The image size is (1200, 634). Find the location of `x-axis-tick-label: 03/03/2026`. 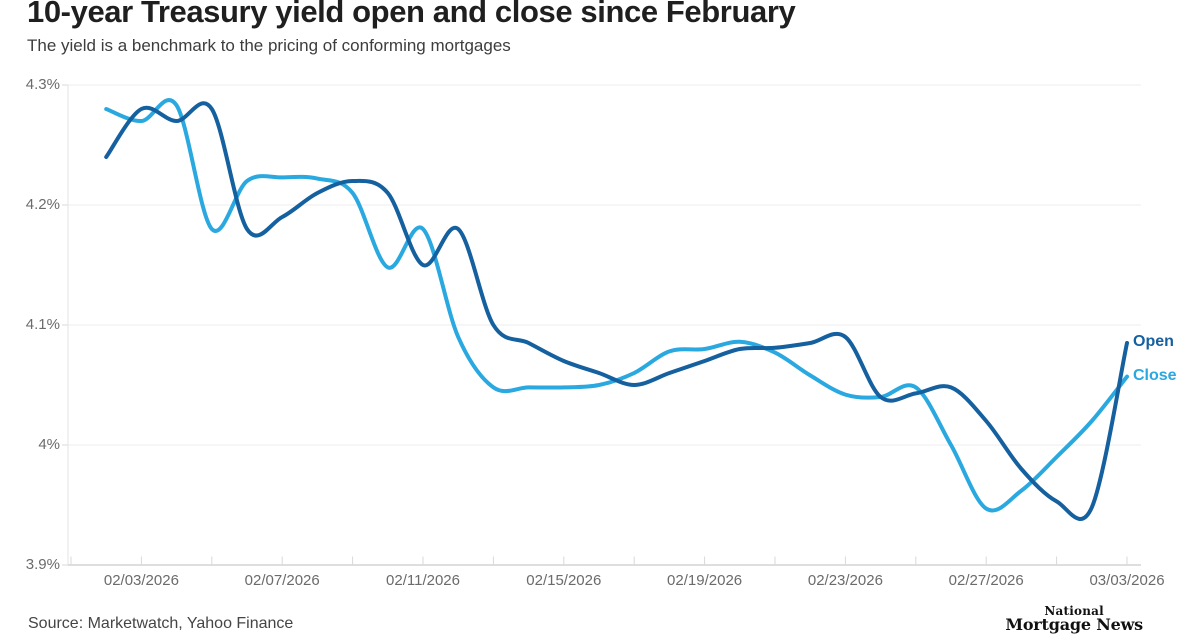

x-axis-tick-label: 03/03/2026 is located at coordinates (1127, 580).